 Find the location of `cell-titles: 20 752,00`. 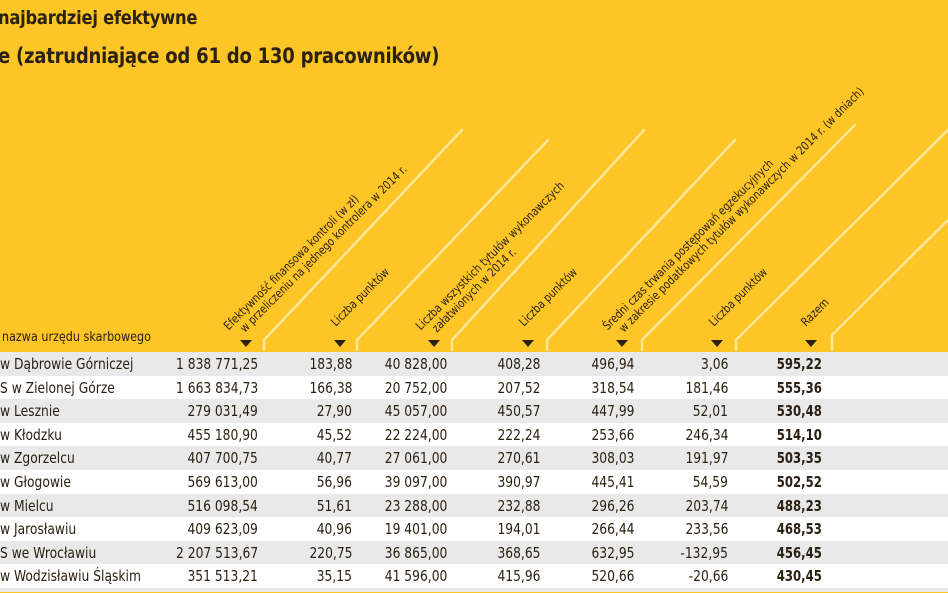

cell-titles: 20 752,00 is located at coordinates (415, 387).